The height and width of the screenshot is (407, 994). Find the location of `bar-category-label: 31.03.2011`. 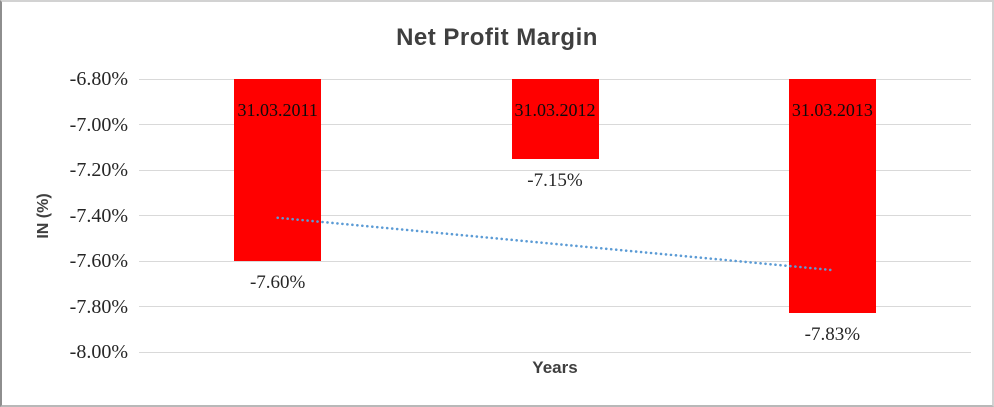

bar-category-label: 31.03.2011 is located at coordinates (277, 110).